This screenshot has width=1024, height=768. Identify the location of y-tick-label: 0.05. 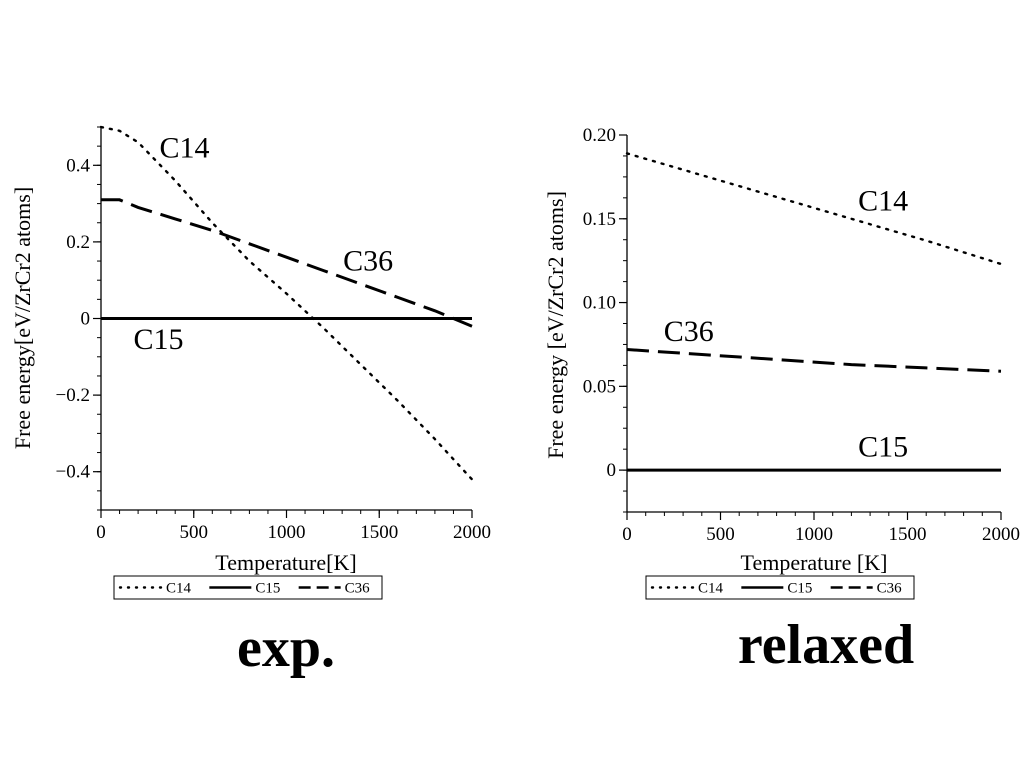
(599, 386).